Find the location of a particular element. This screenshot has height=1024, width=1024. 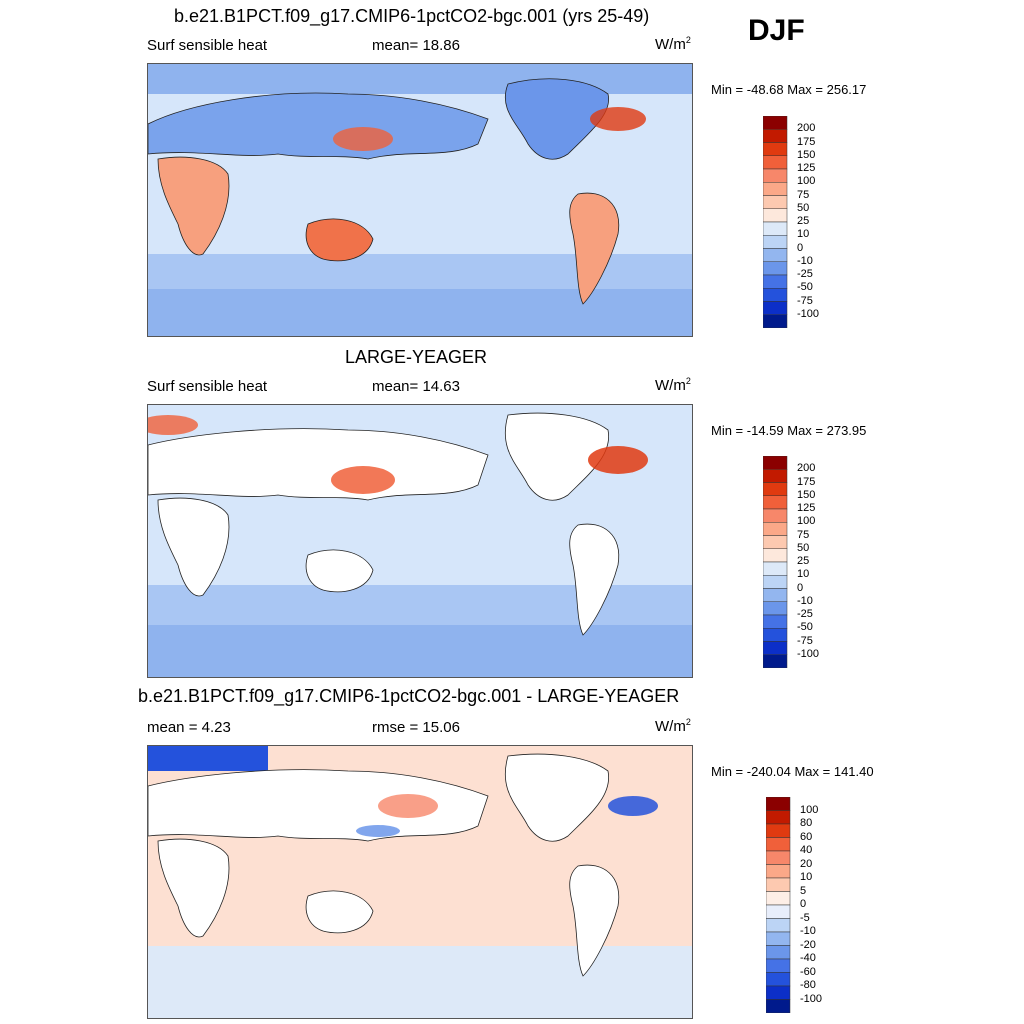

season-label: DJF is located at coordinates (776, 30).